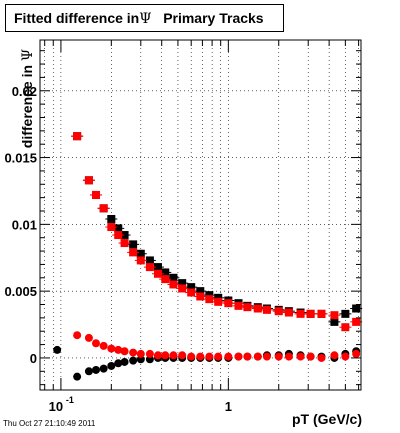 Image resolution: width=400 pixels, height=433 pixels. Describe the element at coordinates (70, 400) in the screenshot. I see `x-tick-label-exponent: -1` at that location.